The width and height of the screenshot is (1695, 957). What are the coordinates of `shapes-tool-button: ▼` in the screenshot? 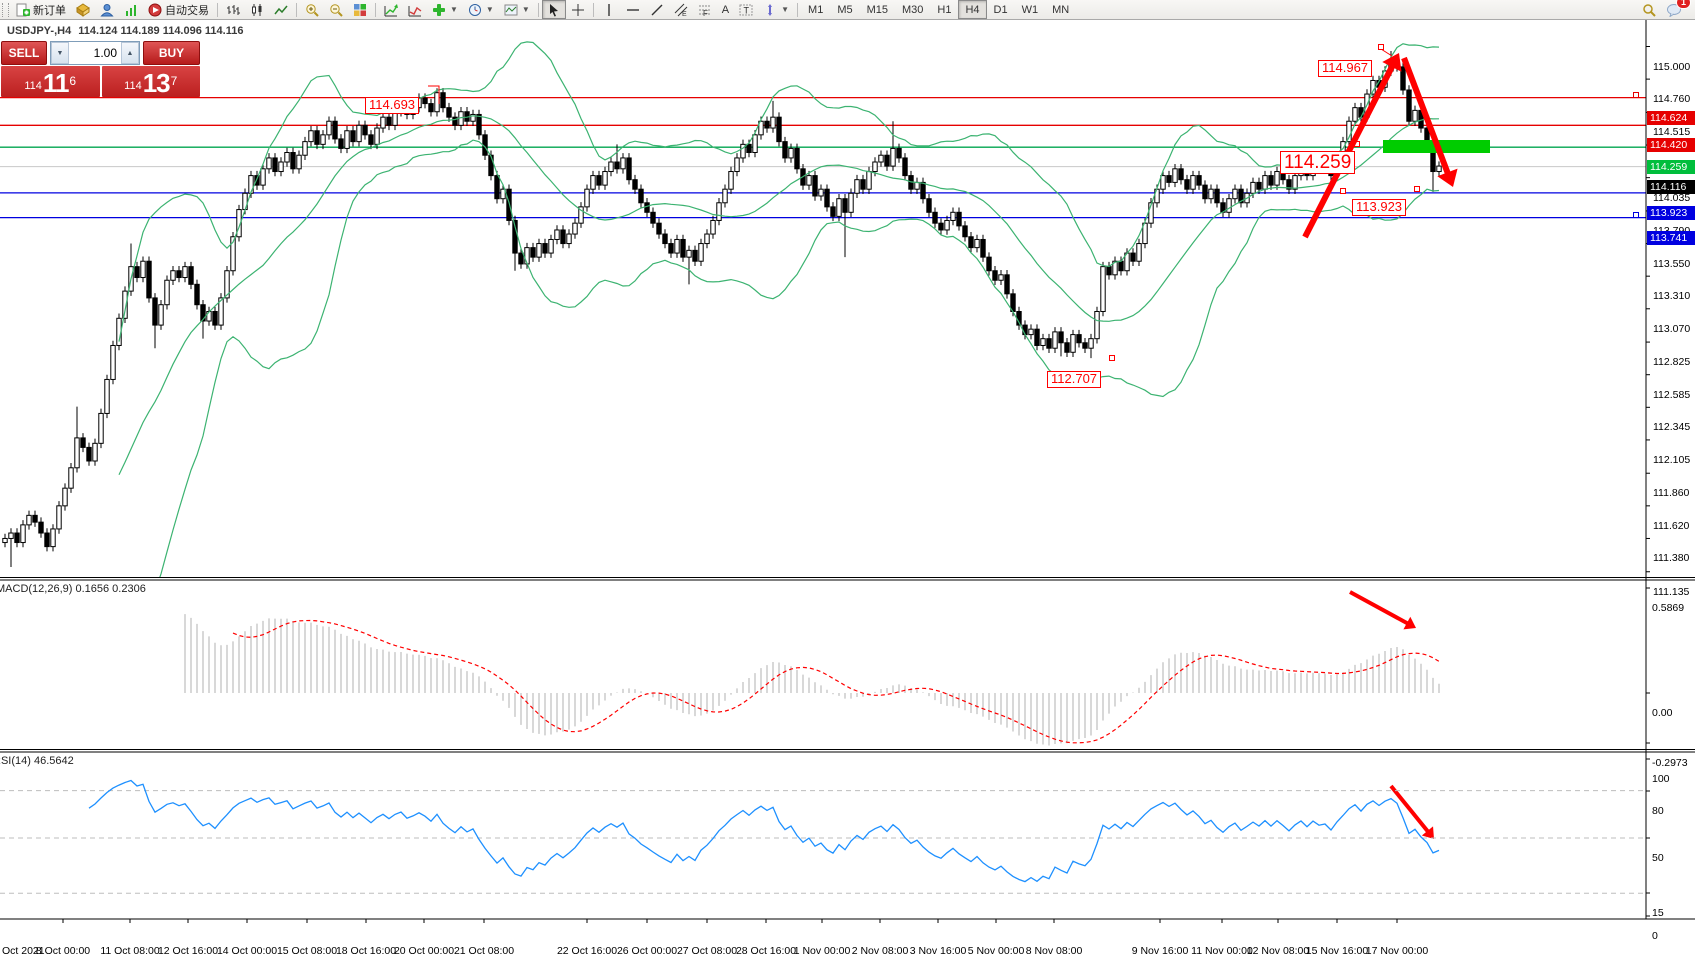 It's located at (776, 9).